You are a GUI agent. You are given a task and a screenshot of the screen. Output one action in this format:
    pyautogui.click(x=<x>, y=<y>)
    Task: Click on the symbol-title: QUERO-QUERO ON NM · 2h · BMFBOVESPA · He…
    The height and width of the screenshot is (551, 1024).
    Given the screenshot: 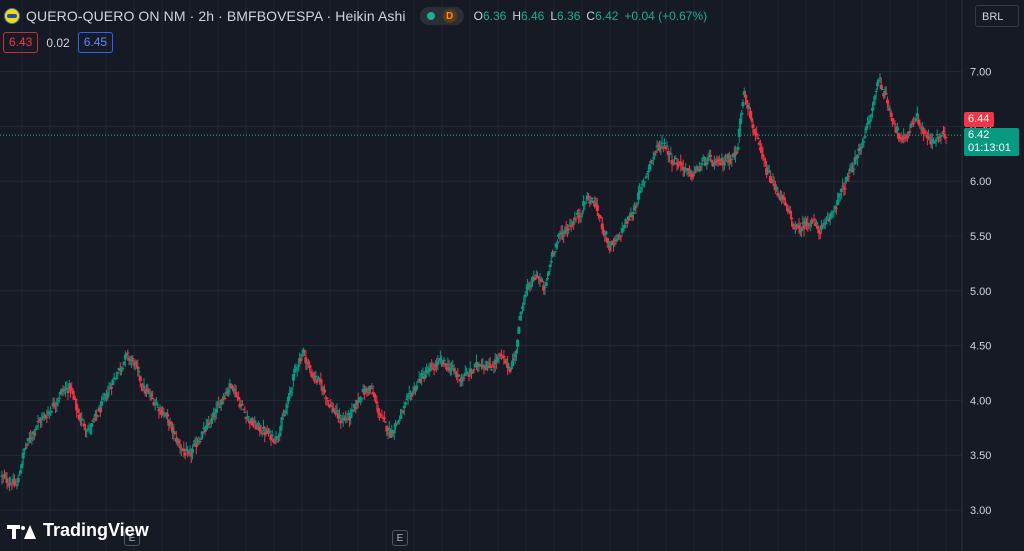 What is the action you would take?
    pyautogui.click(x=216, y=16)
    